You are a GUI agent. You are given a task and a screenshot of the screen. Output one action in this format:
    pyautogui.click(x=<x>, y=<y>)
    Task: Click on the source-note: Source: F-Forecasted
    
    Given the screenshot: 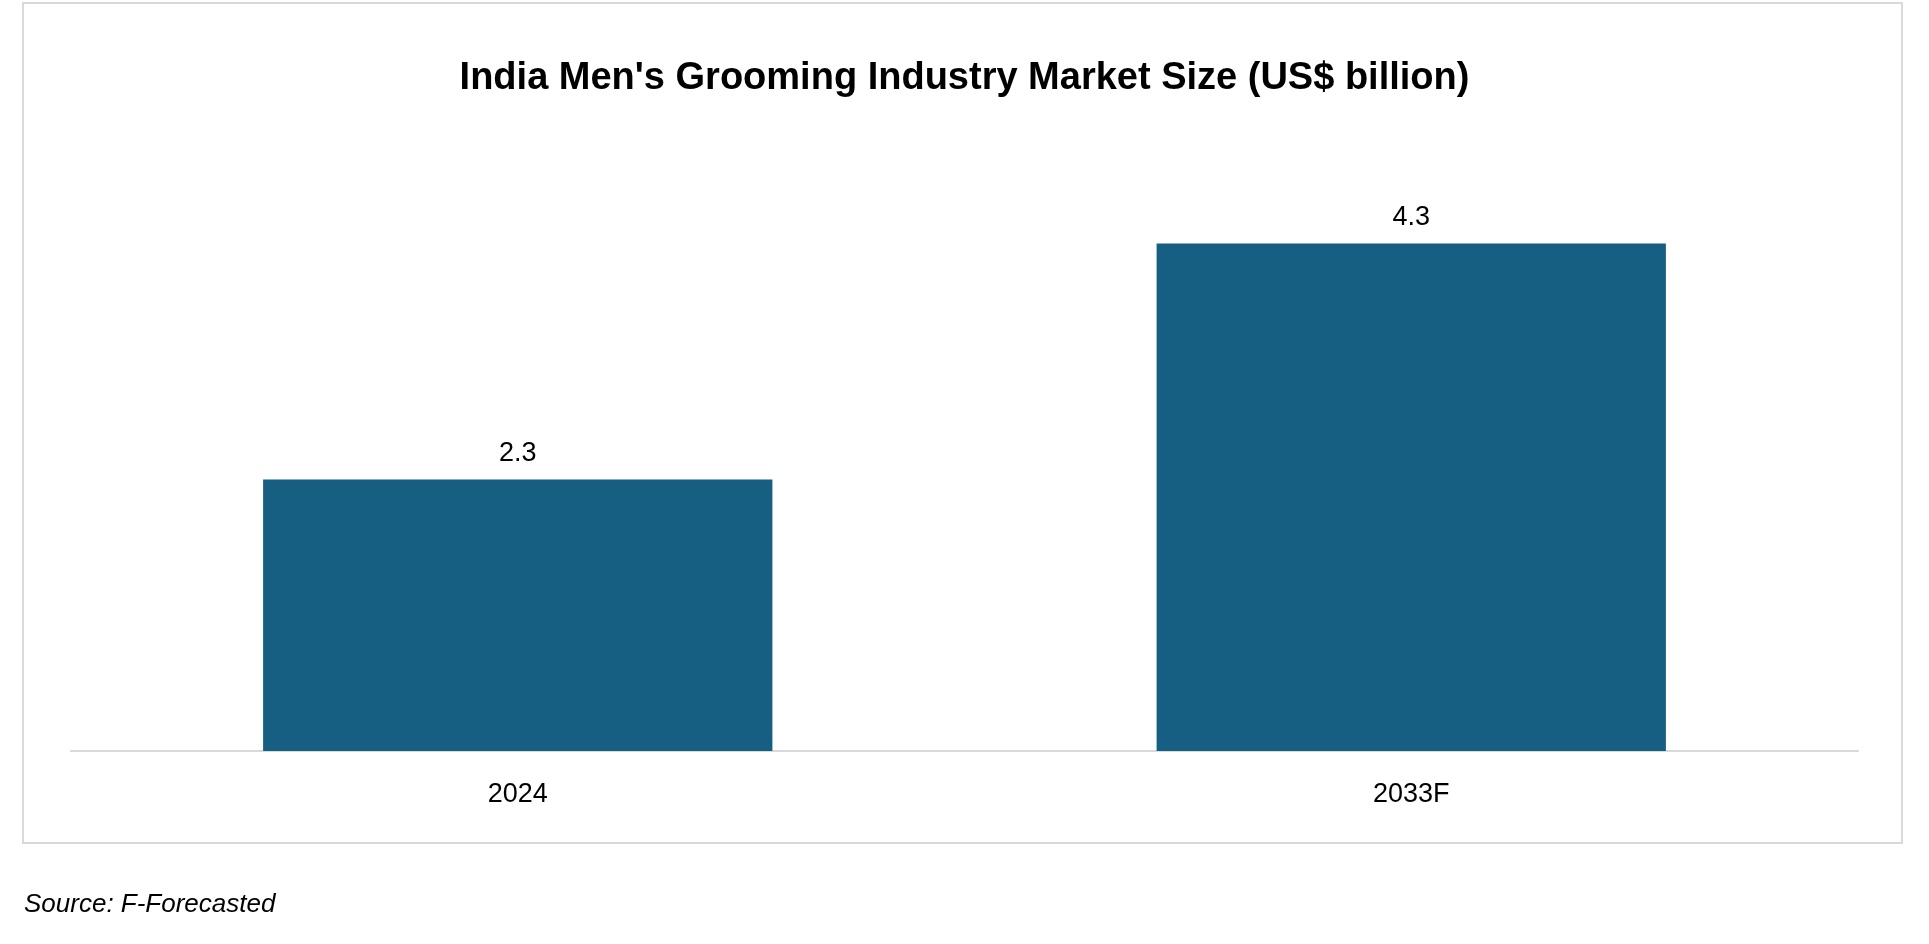 What is the action you would take?
    pyautogui.click(x=150, y=903)
    